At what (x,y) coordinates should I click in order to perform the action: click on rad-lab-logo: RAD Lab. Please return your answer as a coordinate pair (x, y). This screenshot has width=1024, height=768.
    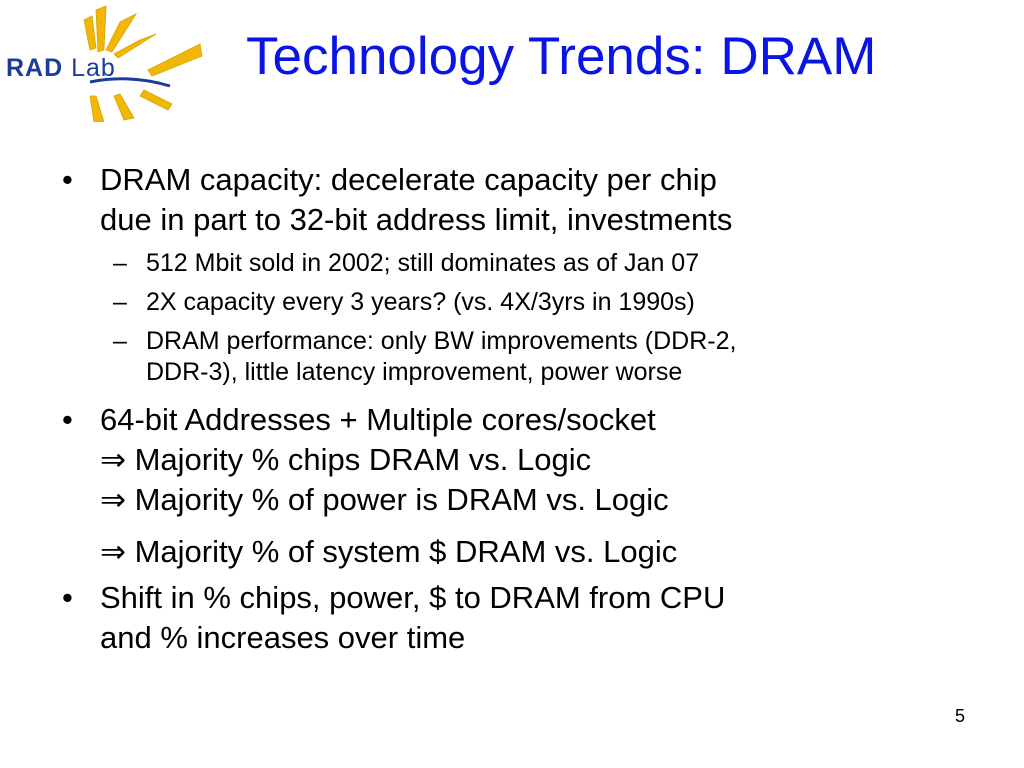
    Looking at the image, I should click on (105, 63).